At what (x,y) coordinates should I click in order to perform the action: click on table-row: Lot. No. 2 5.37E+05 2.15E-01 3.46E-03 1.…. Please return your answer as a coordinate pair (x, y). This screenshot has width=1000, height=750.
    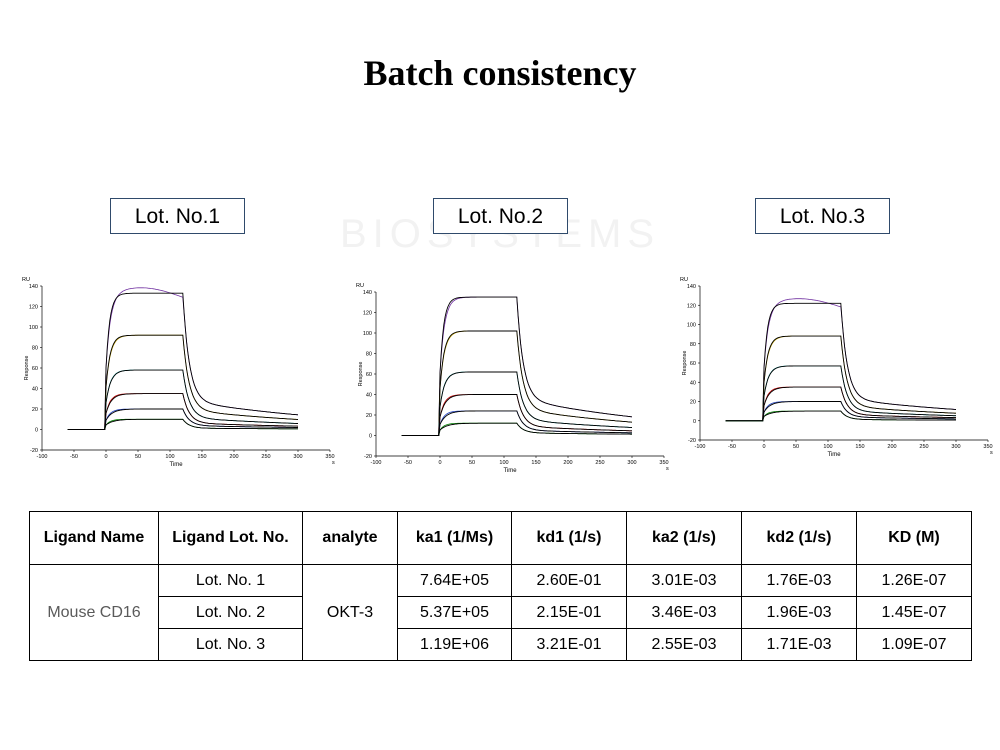
    Looking at the image, I should click on (501, 612).